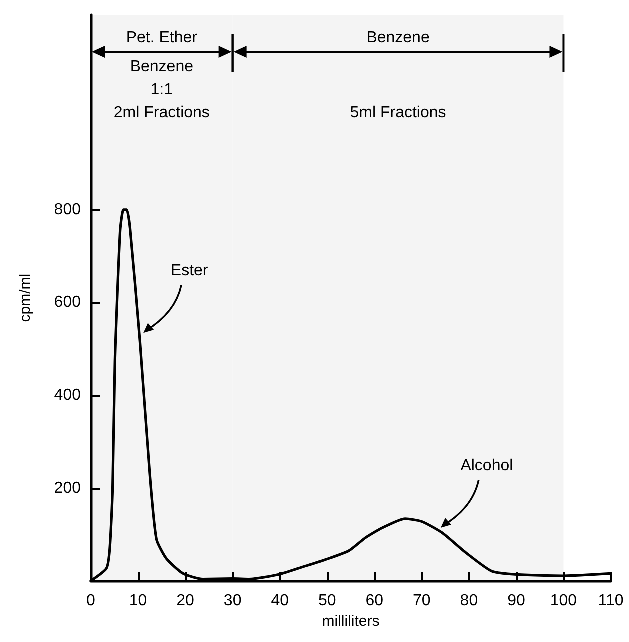  I want to click on y-tick-label: 800, so click(68, 209).